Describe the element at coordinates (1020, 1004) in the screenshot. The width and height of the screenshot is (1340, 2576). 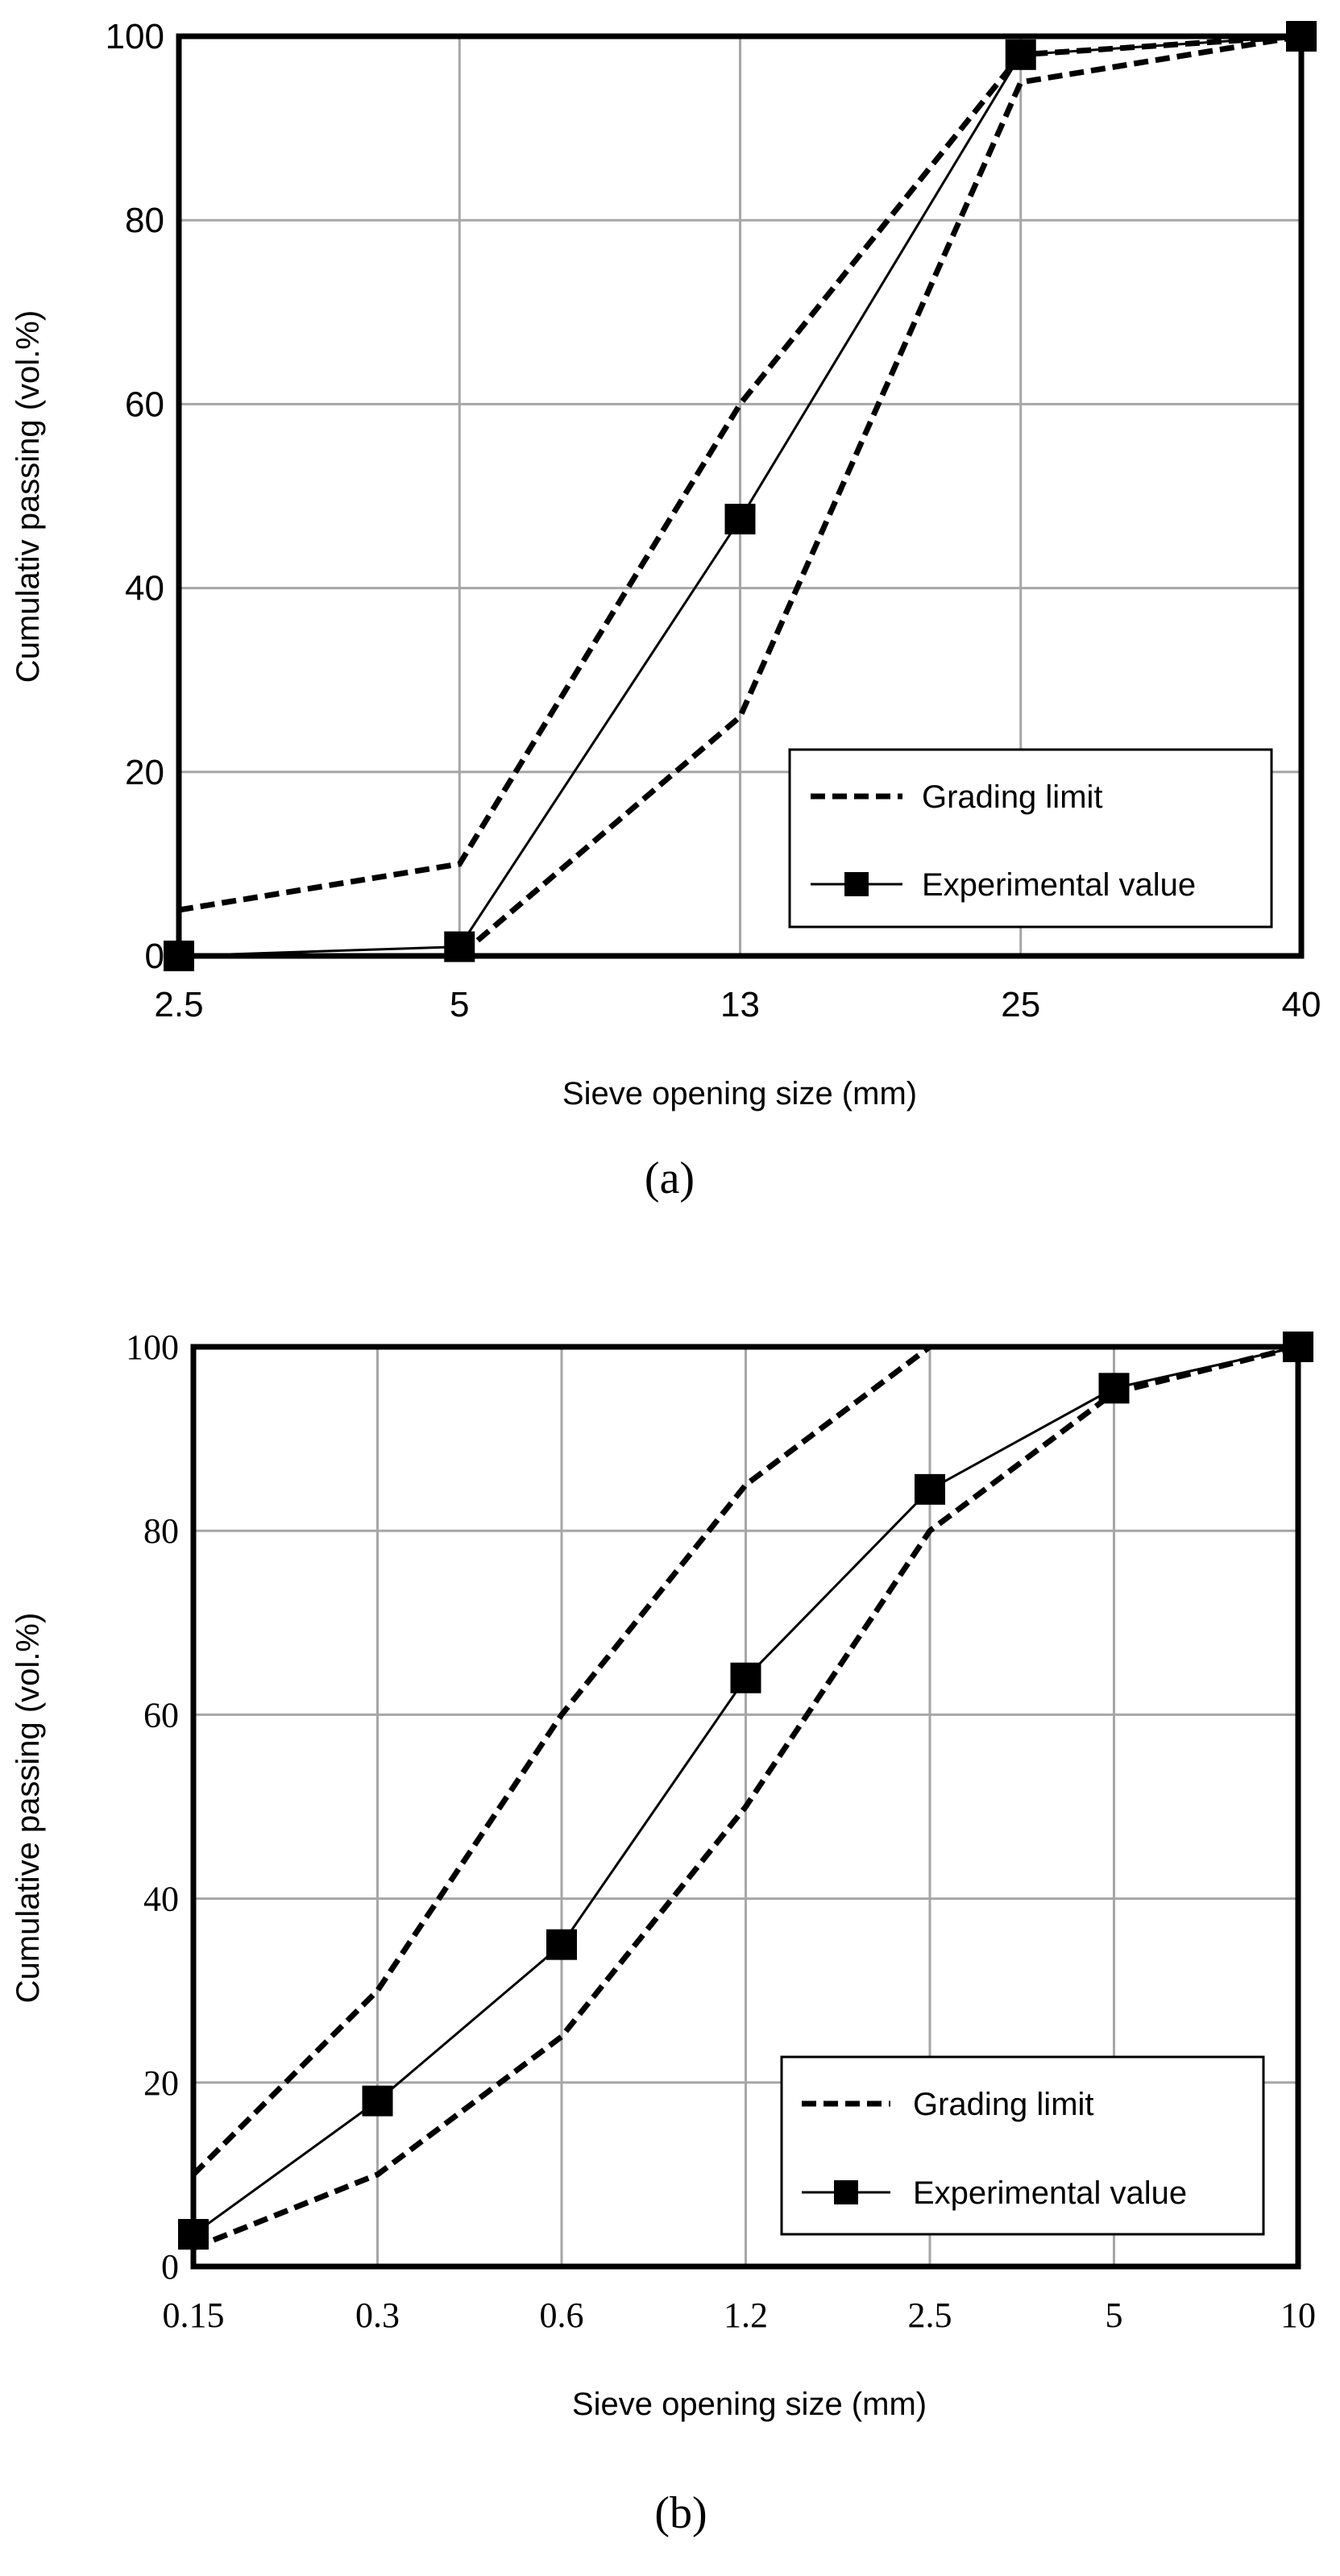
I see `x-tick-label: 25` at that location.